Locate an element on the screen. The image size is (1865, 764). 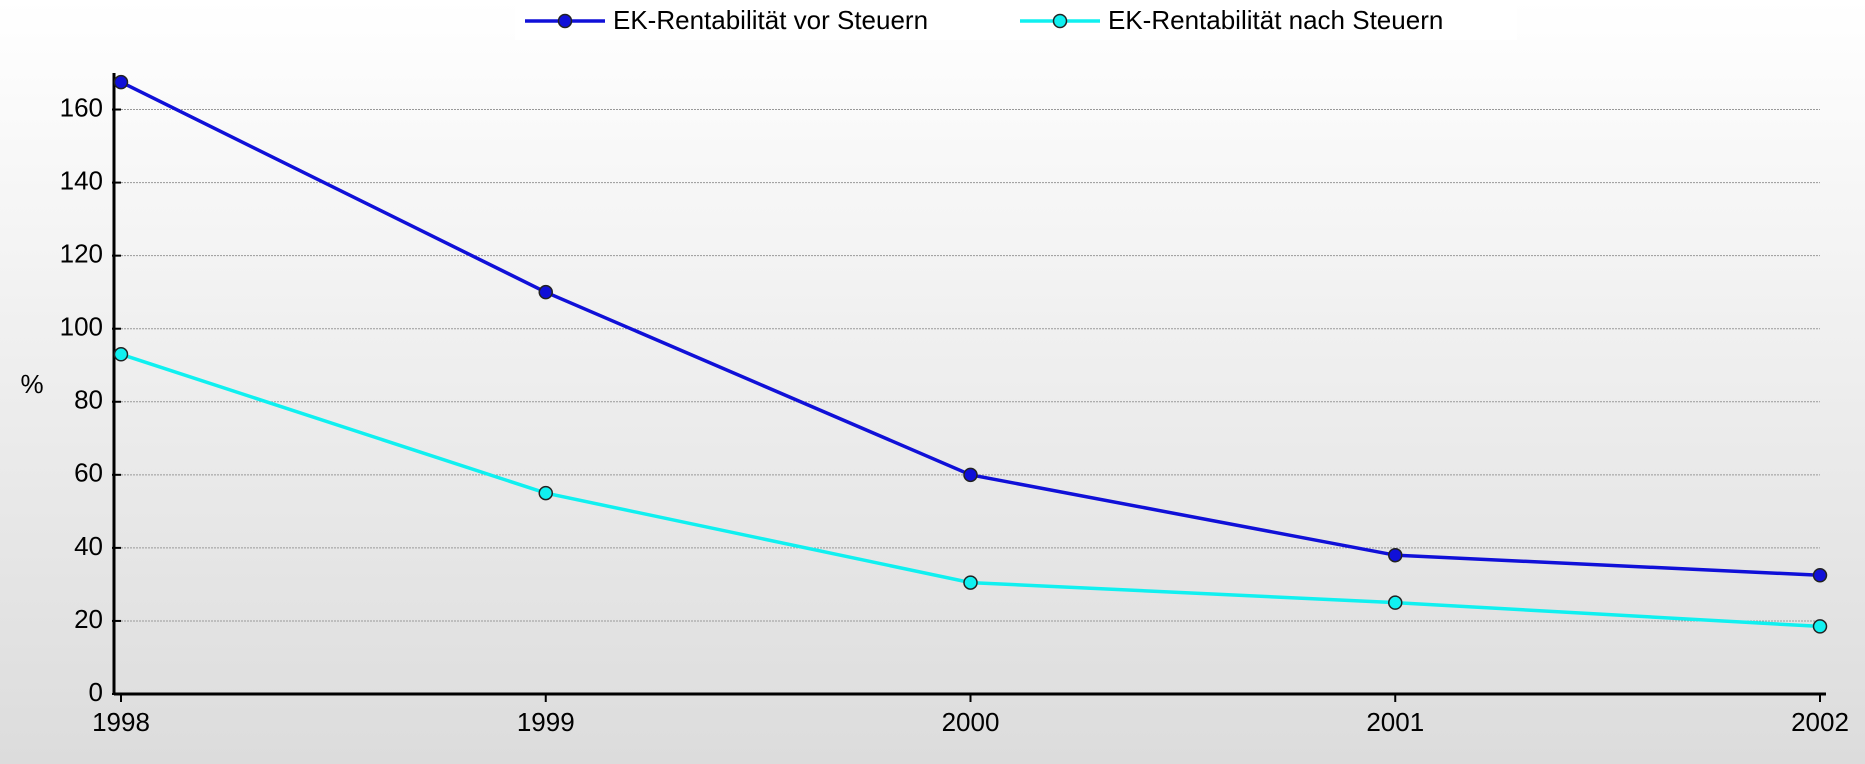
legend-box is located at coordinates (1016, 21).